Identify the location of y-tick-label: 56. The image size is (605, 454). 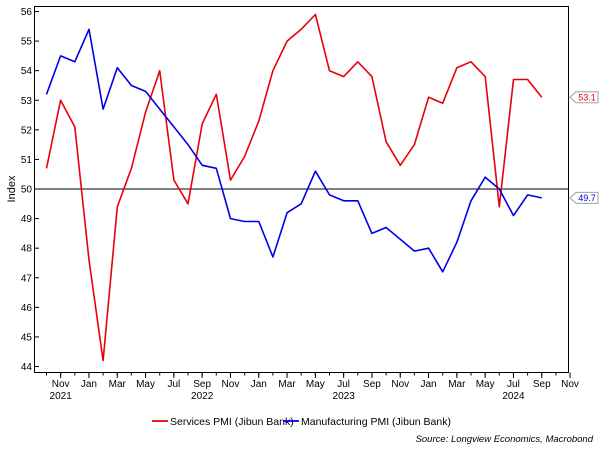
(27, 12).